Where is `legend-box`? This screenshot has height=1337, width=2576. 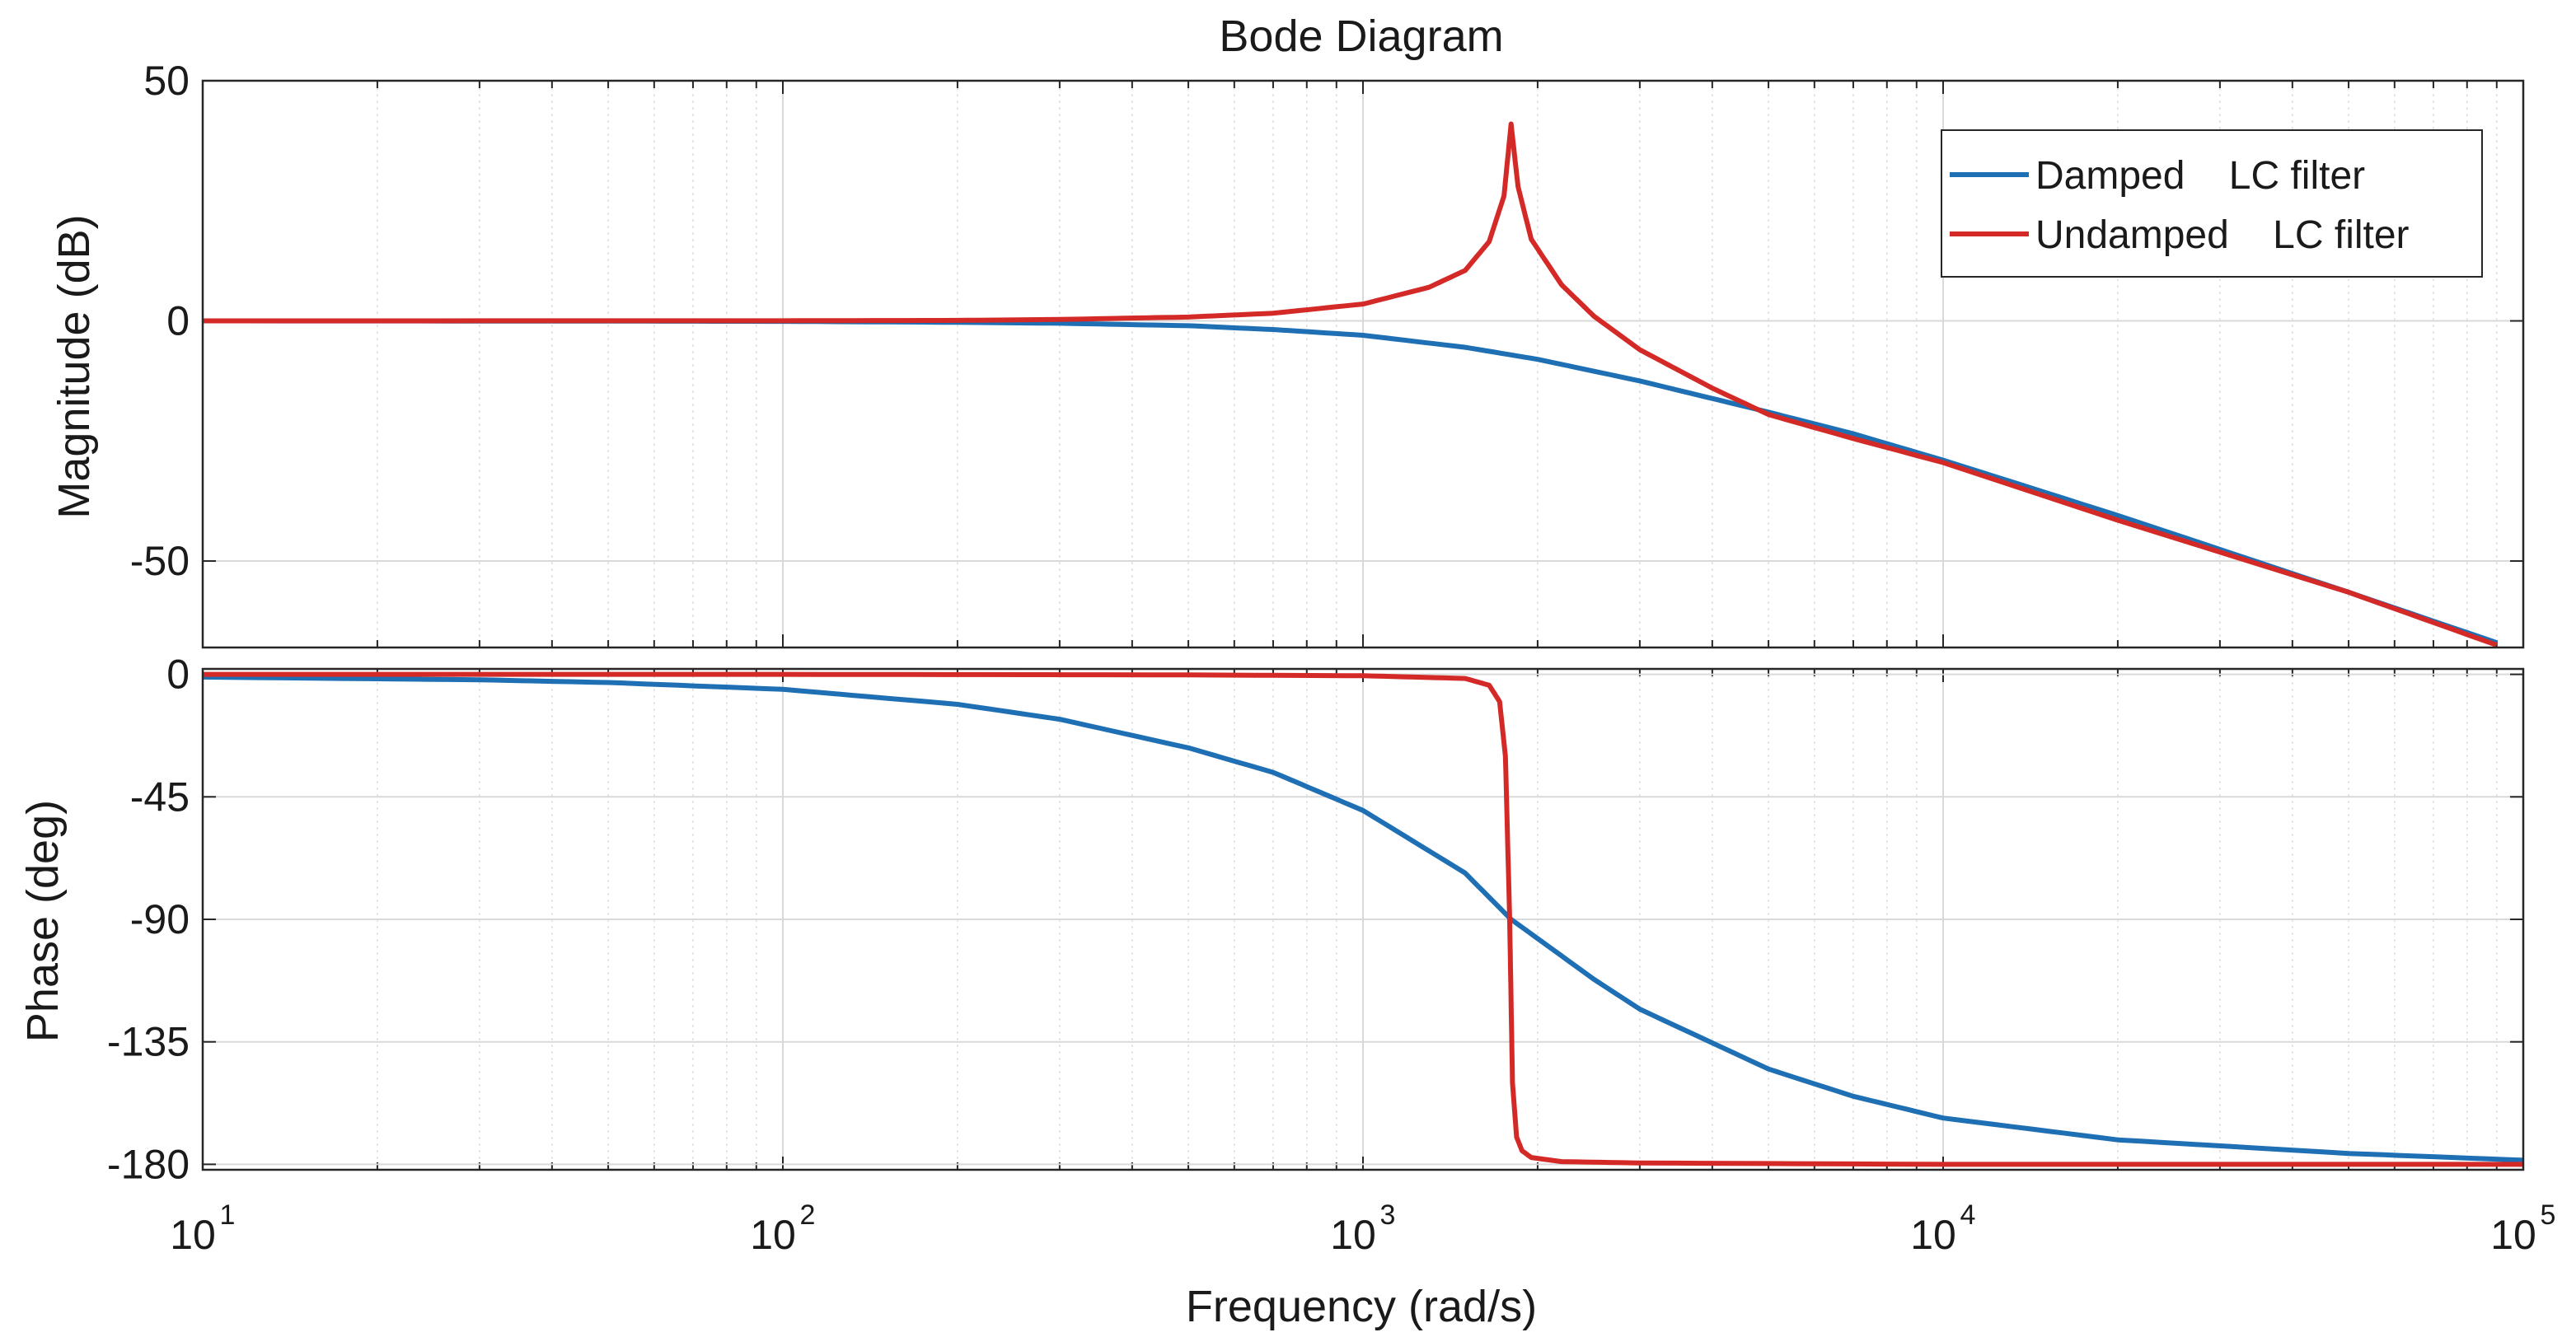 legend-box is located at coordinates (2212, 203).